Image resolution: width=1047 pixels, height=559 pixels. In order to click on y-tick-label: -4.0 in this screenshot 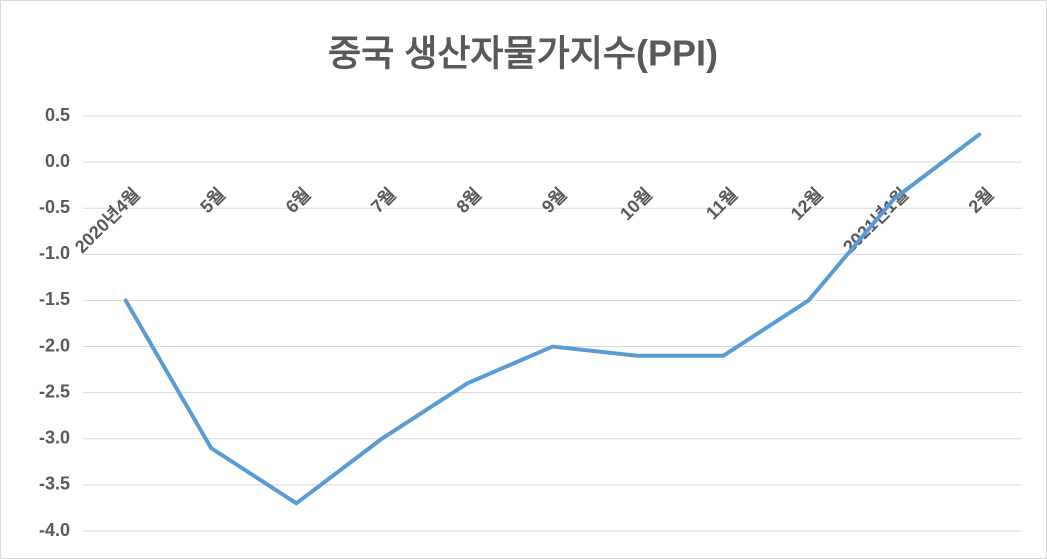, I will do `click(54, 530)`.